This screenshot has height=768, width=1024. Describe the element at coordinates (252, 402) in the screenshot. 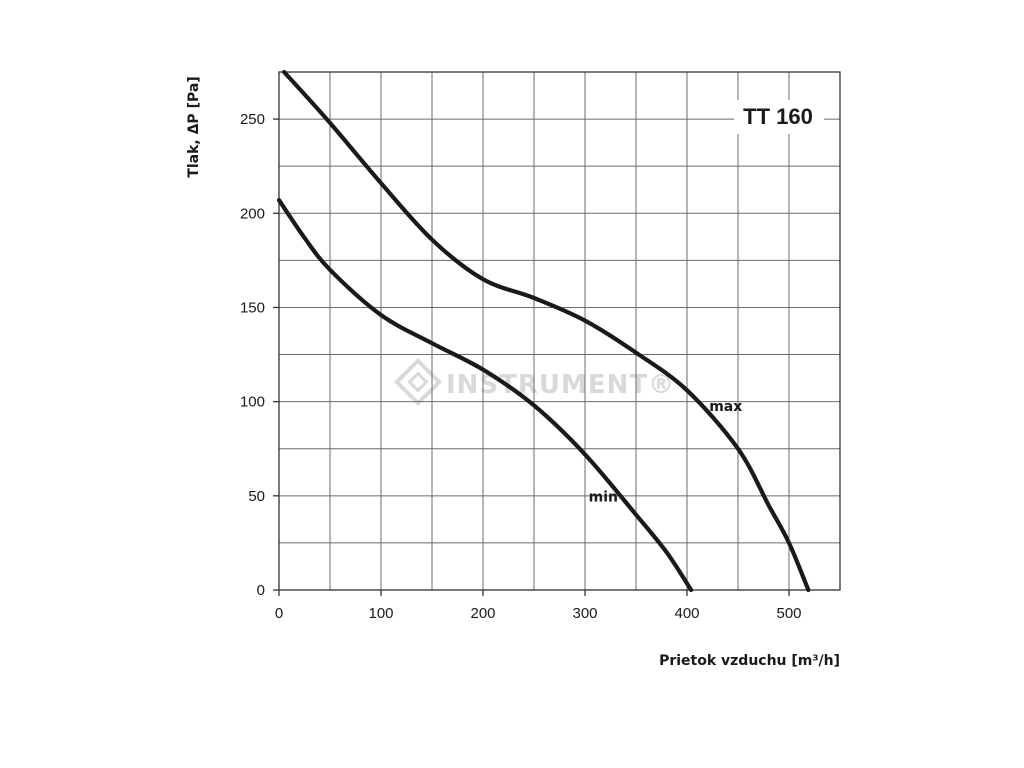

I see `y-tick-label: 100` at that location.